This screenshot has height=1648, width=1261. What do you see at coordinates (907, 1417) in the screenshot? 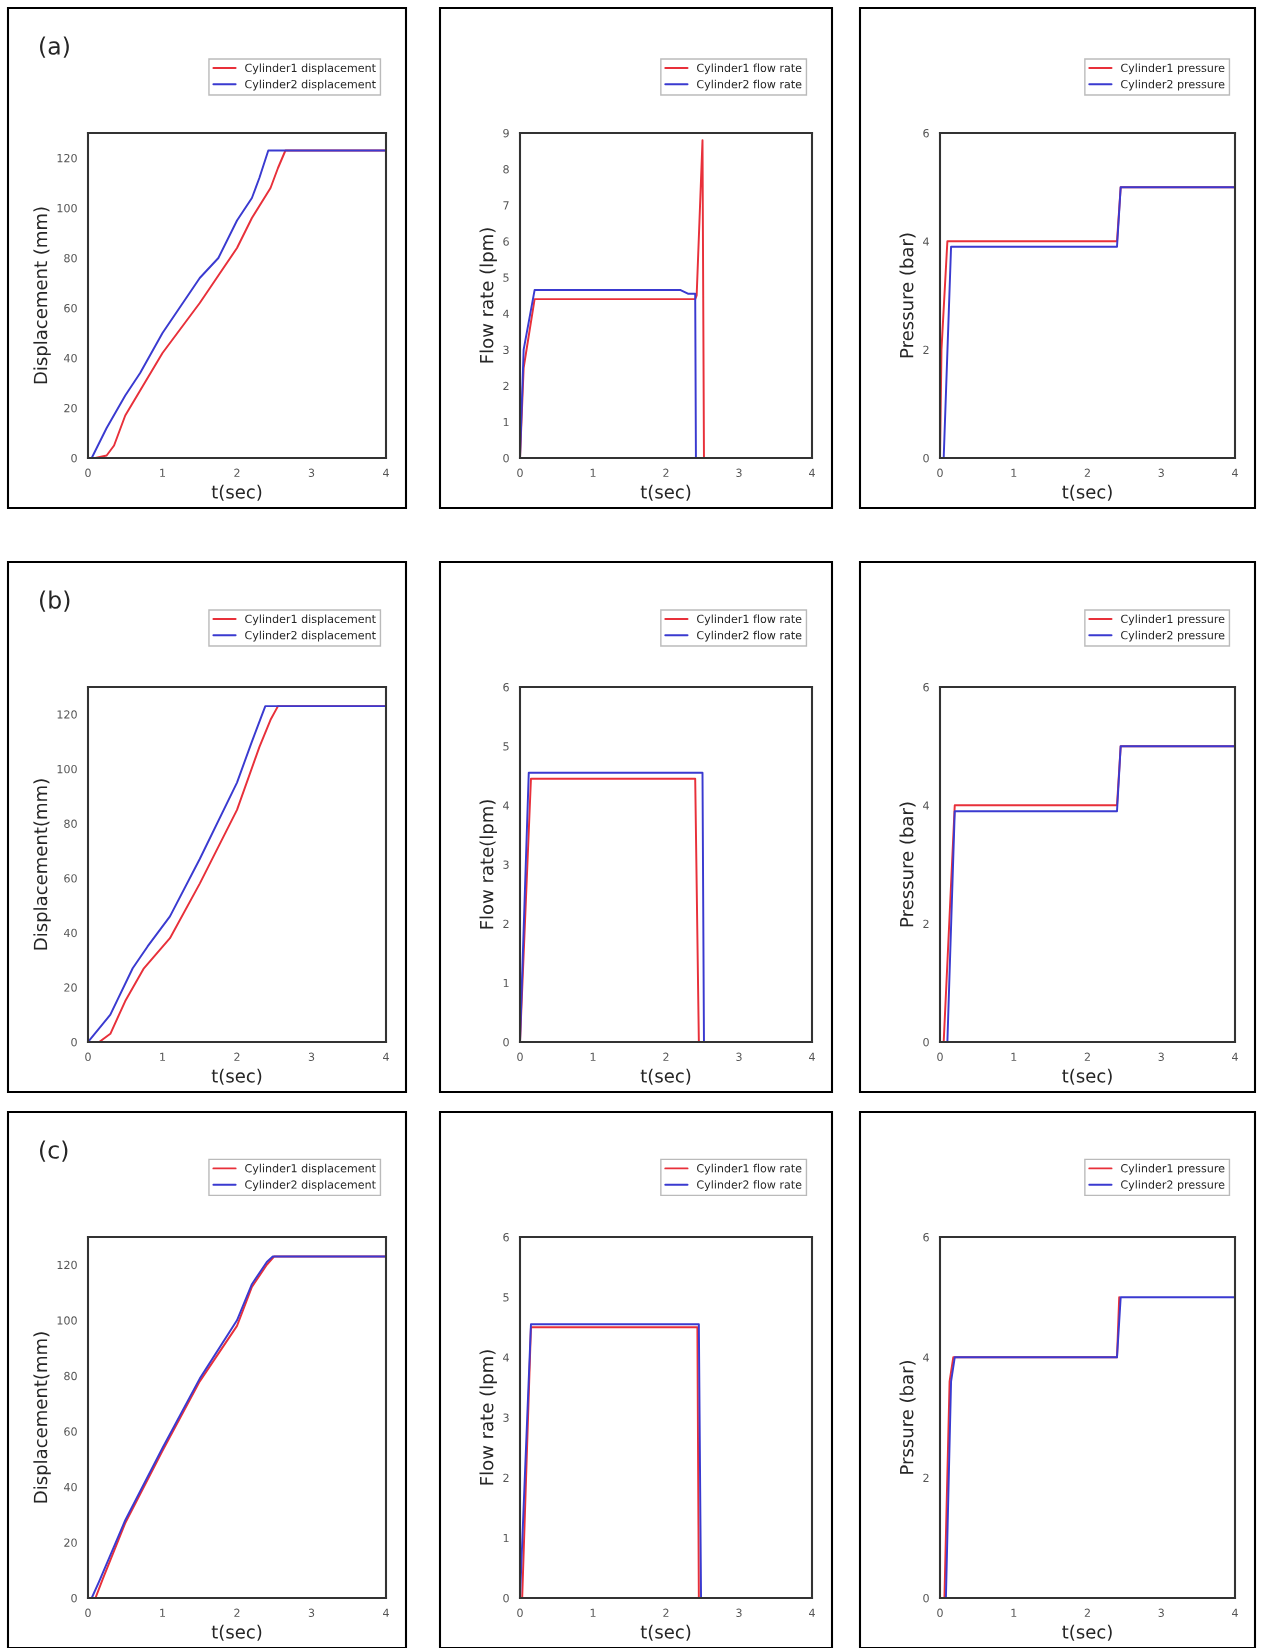
I see `y-axis-title: Prssure (bar)` at bounding box center [907, 1417].